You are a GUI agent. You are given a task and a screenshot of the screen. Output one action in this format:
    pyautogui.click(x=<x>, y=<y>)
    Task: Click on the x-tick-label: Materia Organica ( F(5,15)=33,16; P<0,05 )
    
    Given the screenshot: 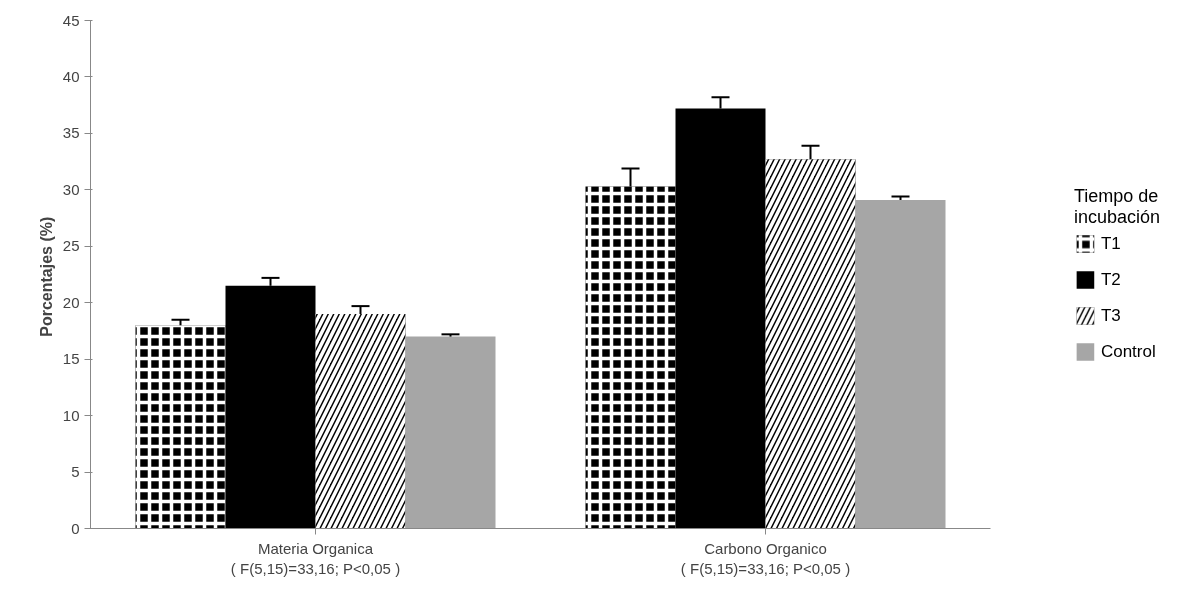 What is the action you would take?
    pyautogui.click(x=315, y=558)
    